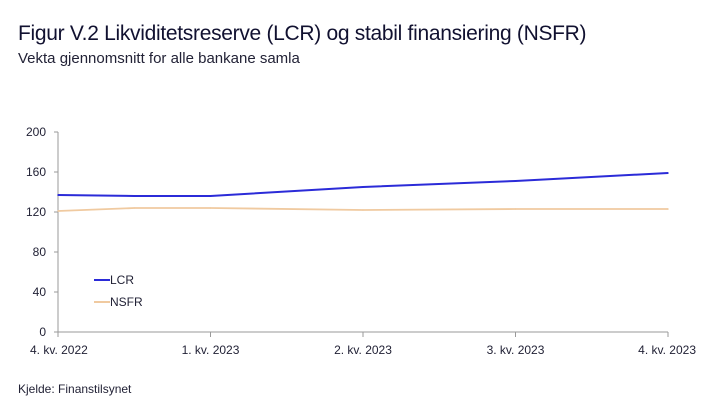  What do you see at coordinates (516, 350) in the screenshot?
I see `x-tick-label: 3. kv. 2023` at bounding box center [516, 350].